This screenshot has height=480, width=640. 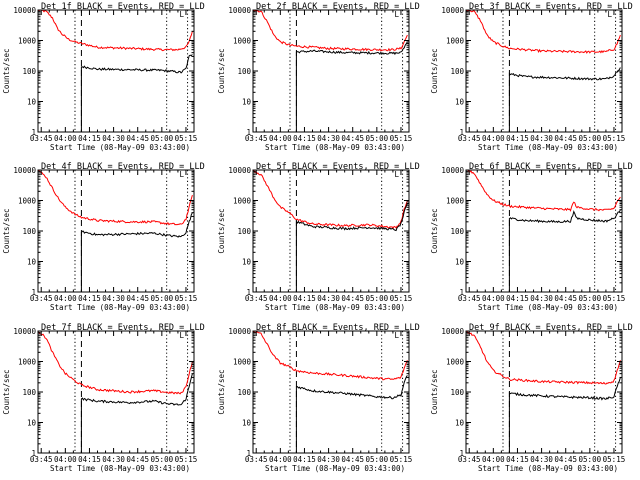 I want to click on panel-title: Det 3f BLACK = Events, RED = LLD, so click(x=551, y=7).